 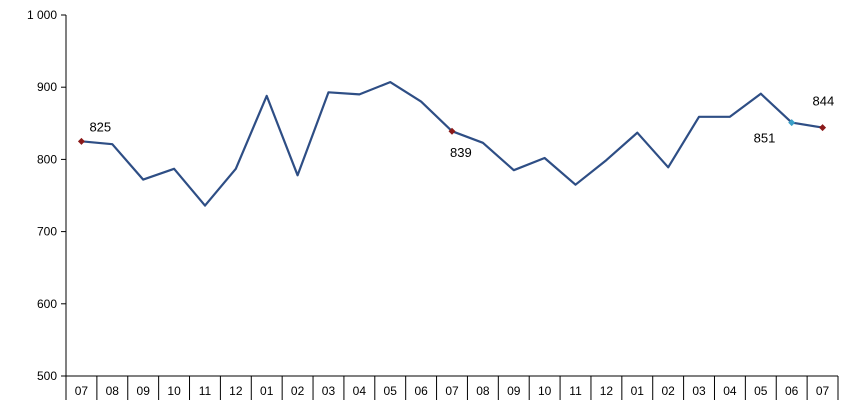 I want to click on y-tick-label: 500, so click(x=47, y=376).